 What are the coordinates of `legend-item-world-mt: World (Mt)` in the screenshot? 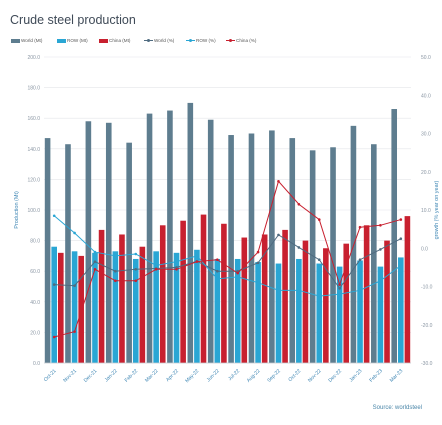 It's located at (26, 41).